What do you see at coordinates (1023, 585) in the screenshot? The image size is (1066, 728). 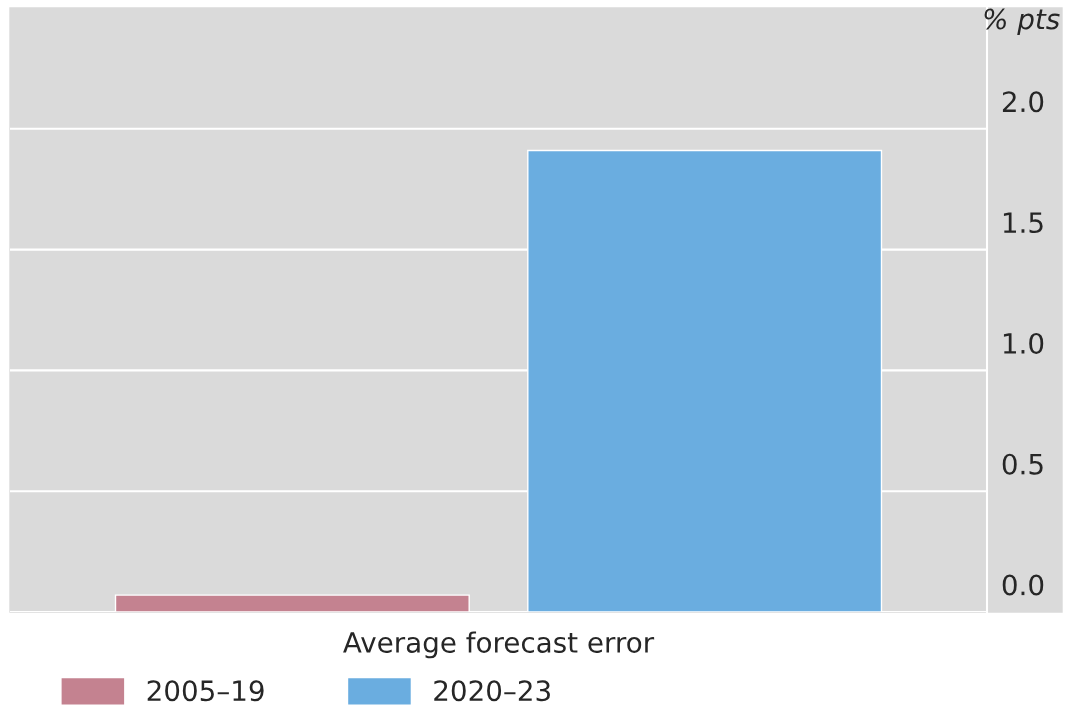 I see `y-tick-label: 0.0` at bounding box center [1023, 585].